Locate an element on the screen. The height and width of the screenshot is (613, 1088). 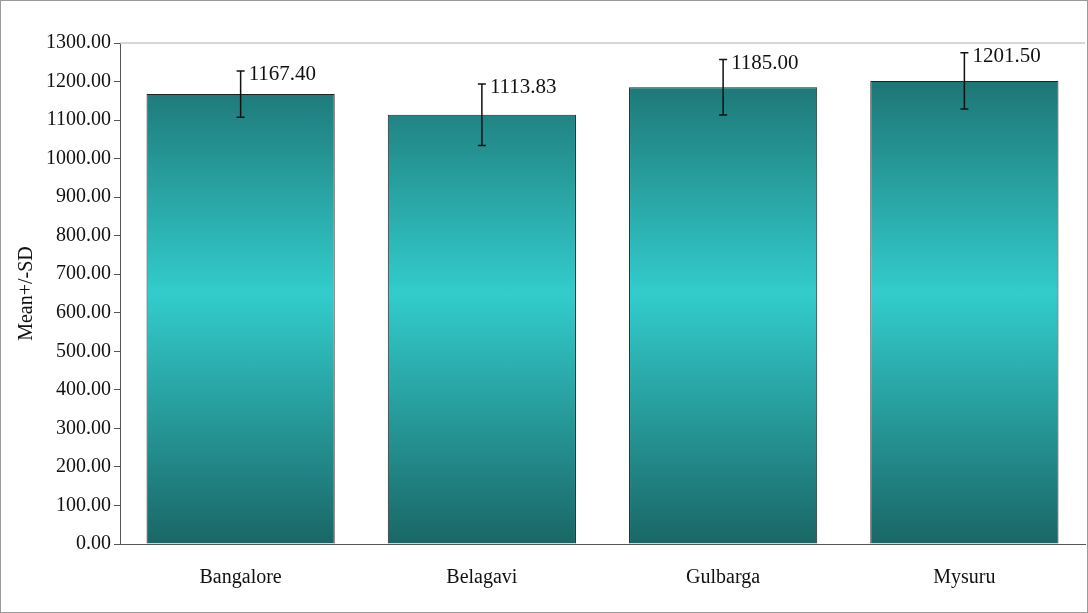
data-label: 1167.40 is located at coordinates (282, 73).